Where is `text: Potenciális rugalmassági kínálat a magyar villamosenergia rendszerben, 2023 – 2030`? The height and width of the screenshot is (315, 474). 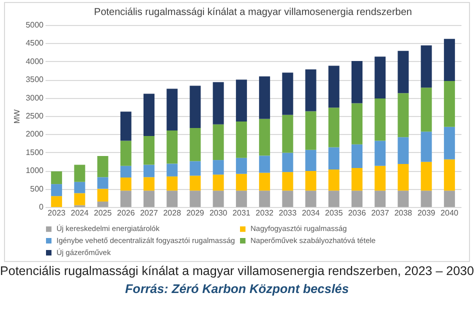
text: Potenciális rugalmassági kínálat a magyar villamosenergia rendszerben, 2023 – 2030 is located at coordinates (237, 271).